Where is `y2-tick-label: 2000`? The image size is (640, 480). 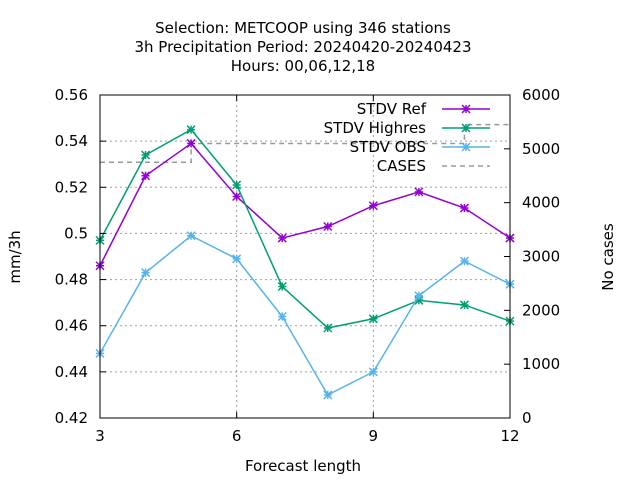 y2-tick-label: 2000 is located at coordinates (541, 310).